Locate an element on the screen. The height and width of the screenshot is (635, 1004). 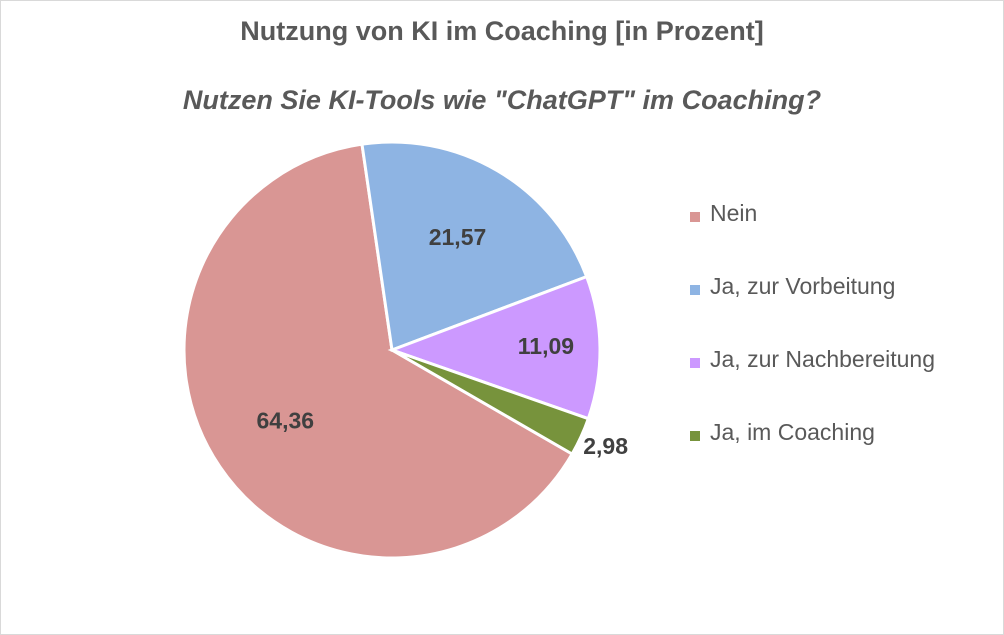
data-label: 21,57 is located at coordinates (458, 237).